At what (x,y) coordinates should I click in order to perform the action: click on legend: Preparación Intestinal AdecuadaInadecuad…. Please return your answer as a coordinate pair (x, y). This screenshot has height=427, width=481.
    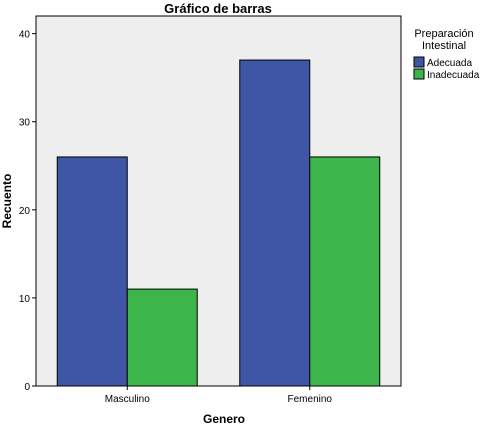
    Looking at the image, I should click on (446, 54).